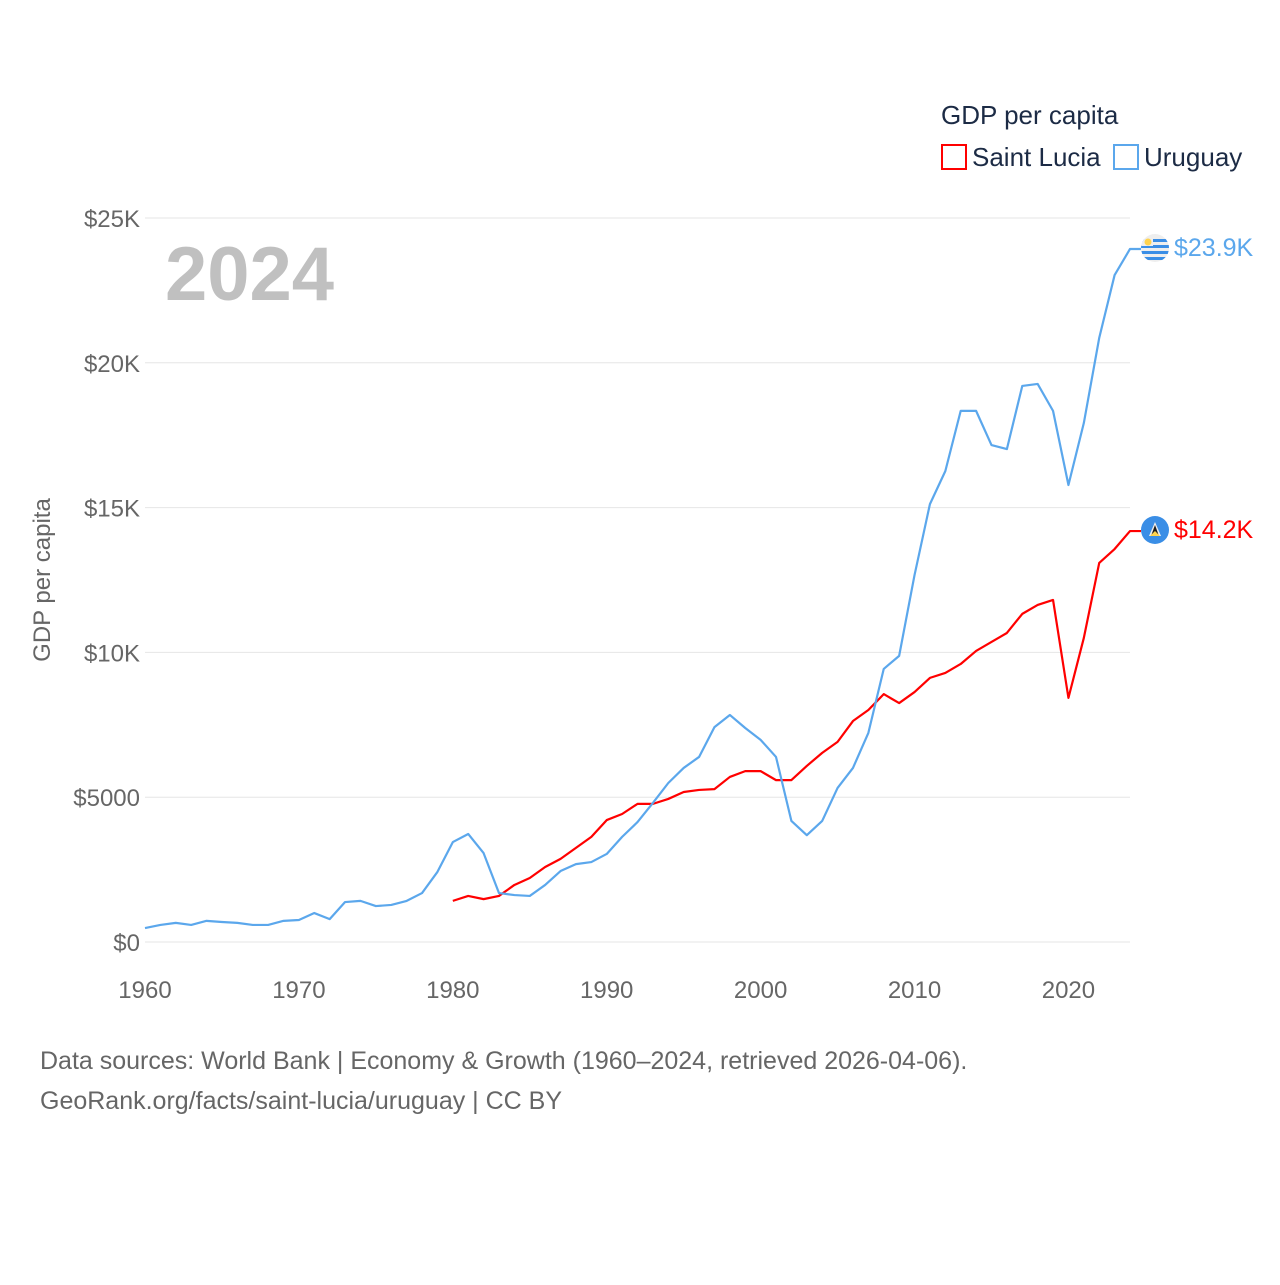 The image size is (1280, 1285). I want to click on legend-label: Uruguay, so click(1193, 157).